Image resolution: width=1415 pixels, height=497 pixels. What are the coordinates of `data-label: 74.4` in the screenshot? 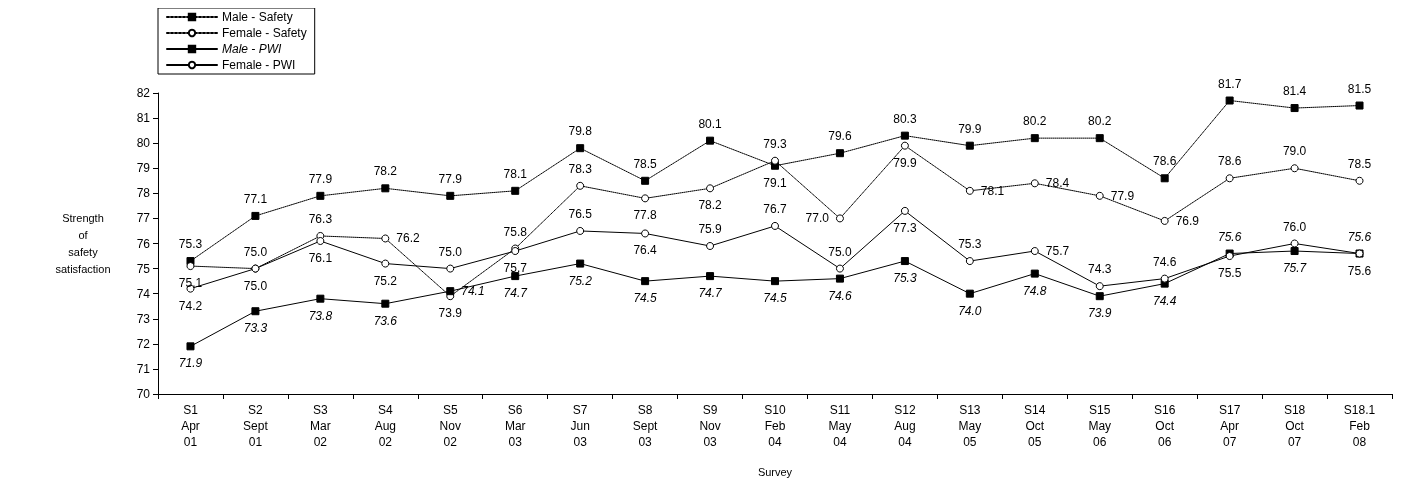 It's located at (1165, 300).